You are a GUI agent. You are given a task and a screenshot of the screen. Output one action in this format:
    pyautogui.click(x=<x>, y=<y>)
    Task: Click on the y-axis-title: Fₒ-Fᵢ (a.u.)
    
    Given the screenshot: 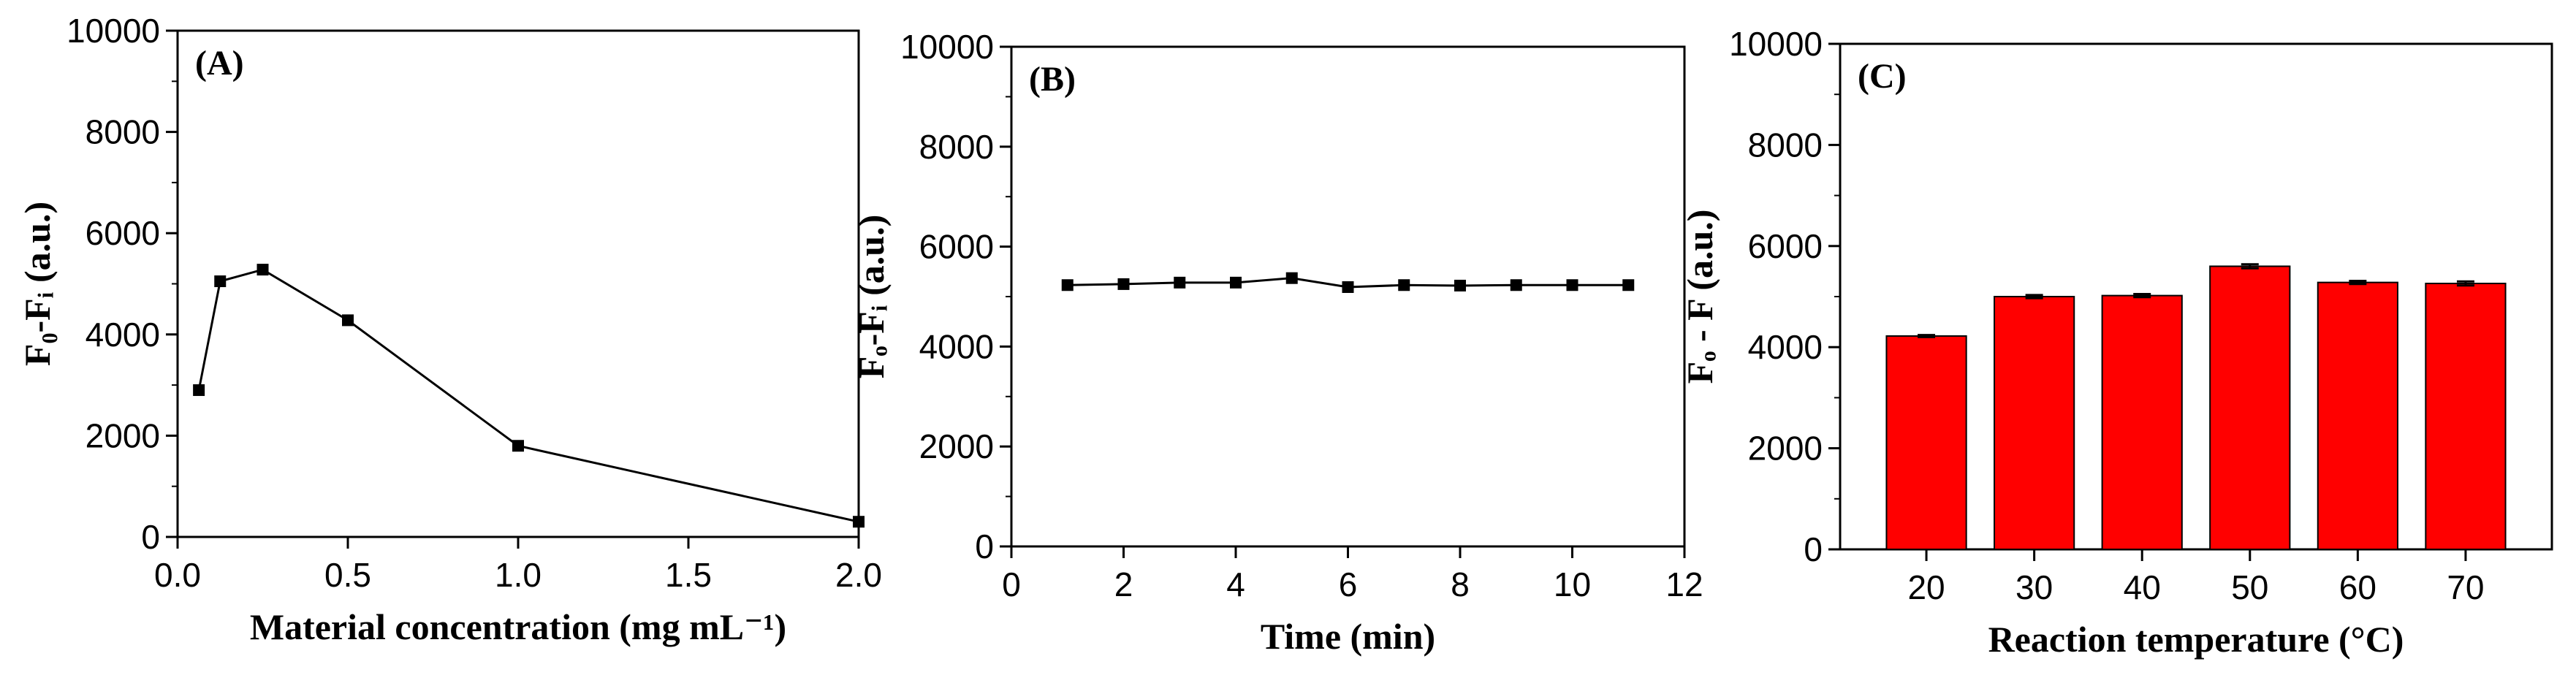 What is the action you would take?
    pyautogui.click(x=871, y=297)
    